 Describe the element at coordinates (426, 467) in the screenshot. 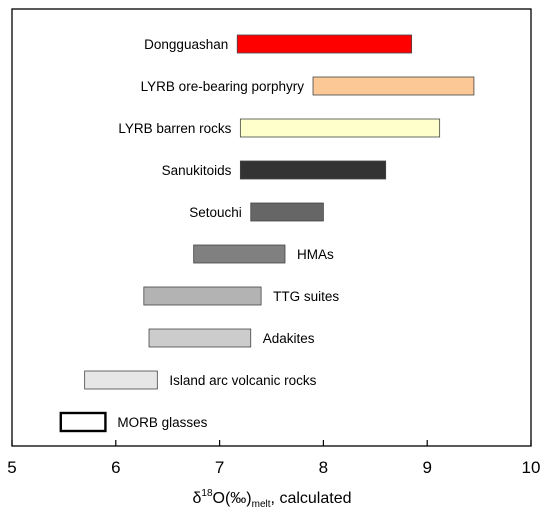

I see `x-tick-label: 9` at that location.